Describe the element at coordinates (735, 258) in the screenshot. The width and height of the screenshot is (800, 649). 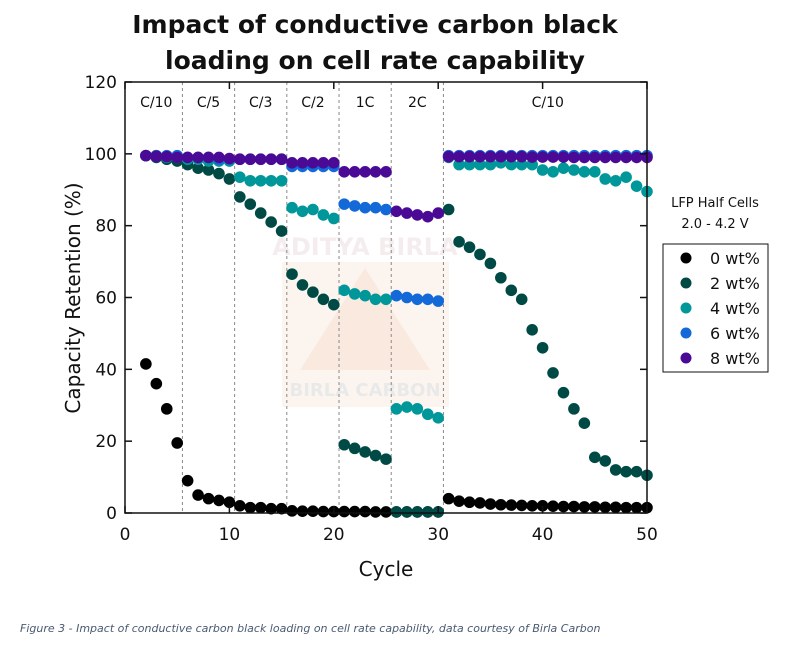
I see `legend-label: 0 wt%` at that location.